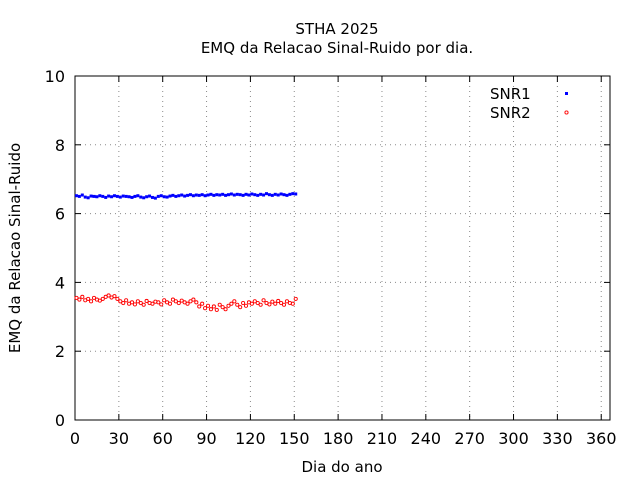  What do you see at coordinates (426, 438) in the screenshot?
I see `x-tick-label: 240` at bounding box center [426, 438].